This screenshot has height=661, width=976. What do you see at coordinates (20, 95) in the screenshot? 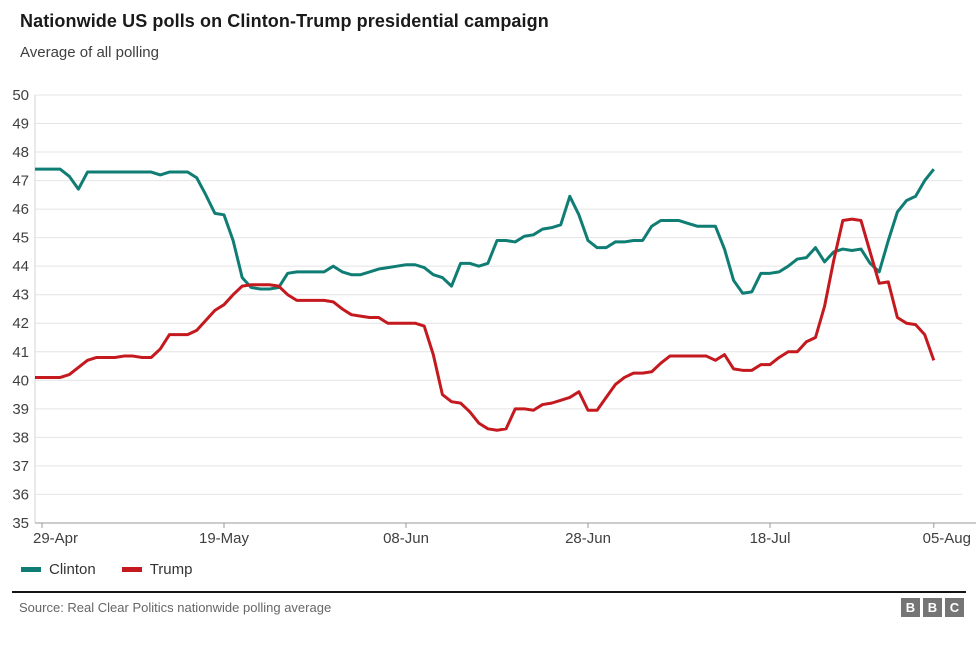
I see `y-axis-label-50: 50` at bounding box center [20, 95].